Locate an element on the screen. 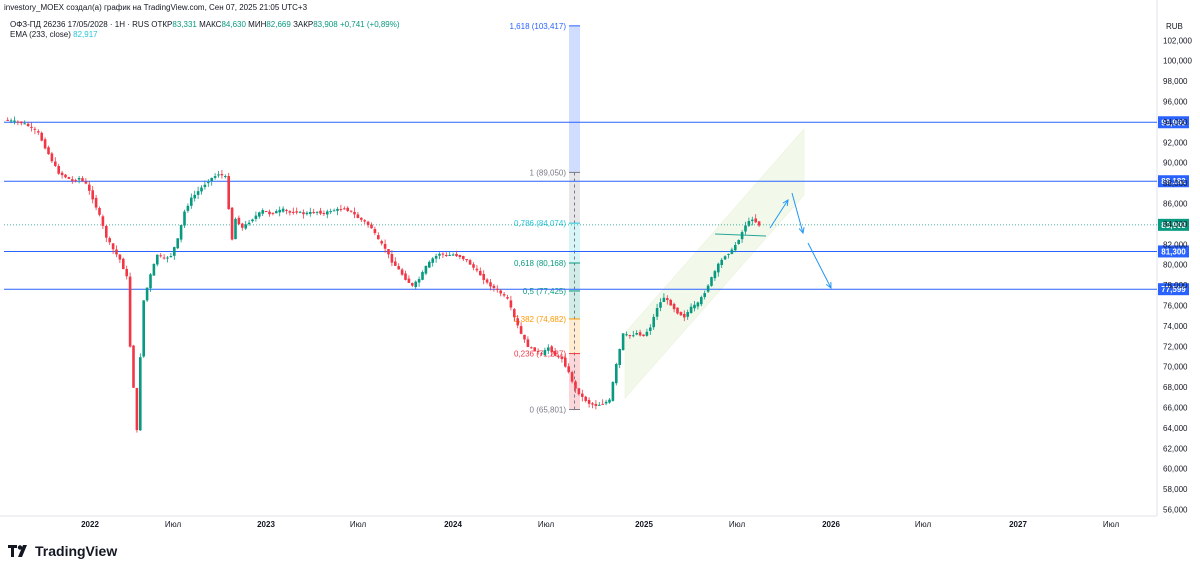 The height and width of the screenshot is (569, 1200). y-tick-label: 74,000 is located at coordinates (1175, 326).